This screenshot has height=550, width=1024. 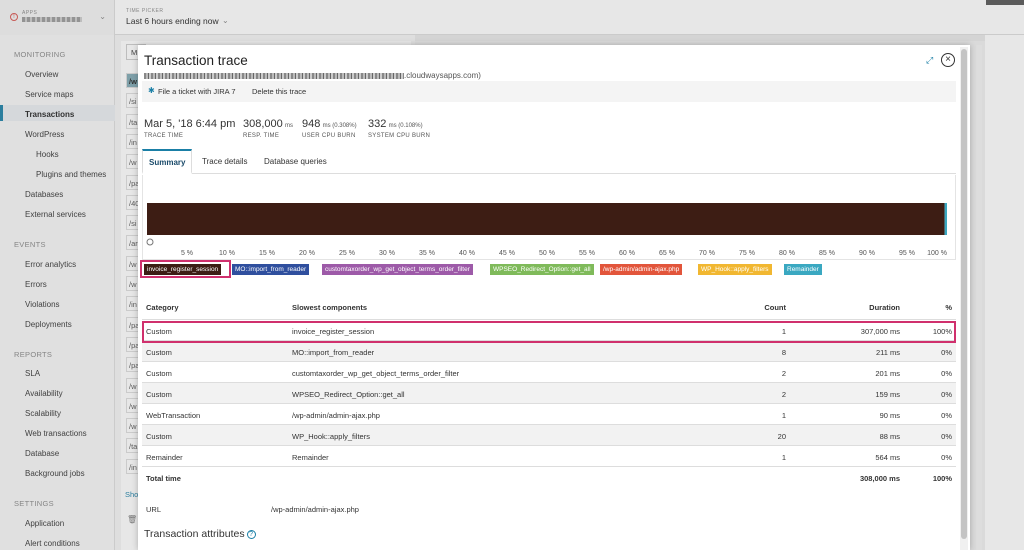 What do you see at coordinates (187, 253) in the screenshot?
I see `x-tick-label: 5 %` at bounding box center [187, 253].